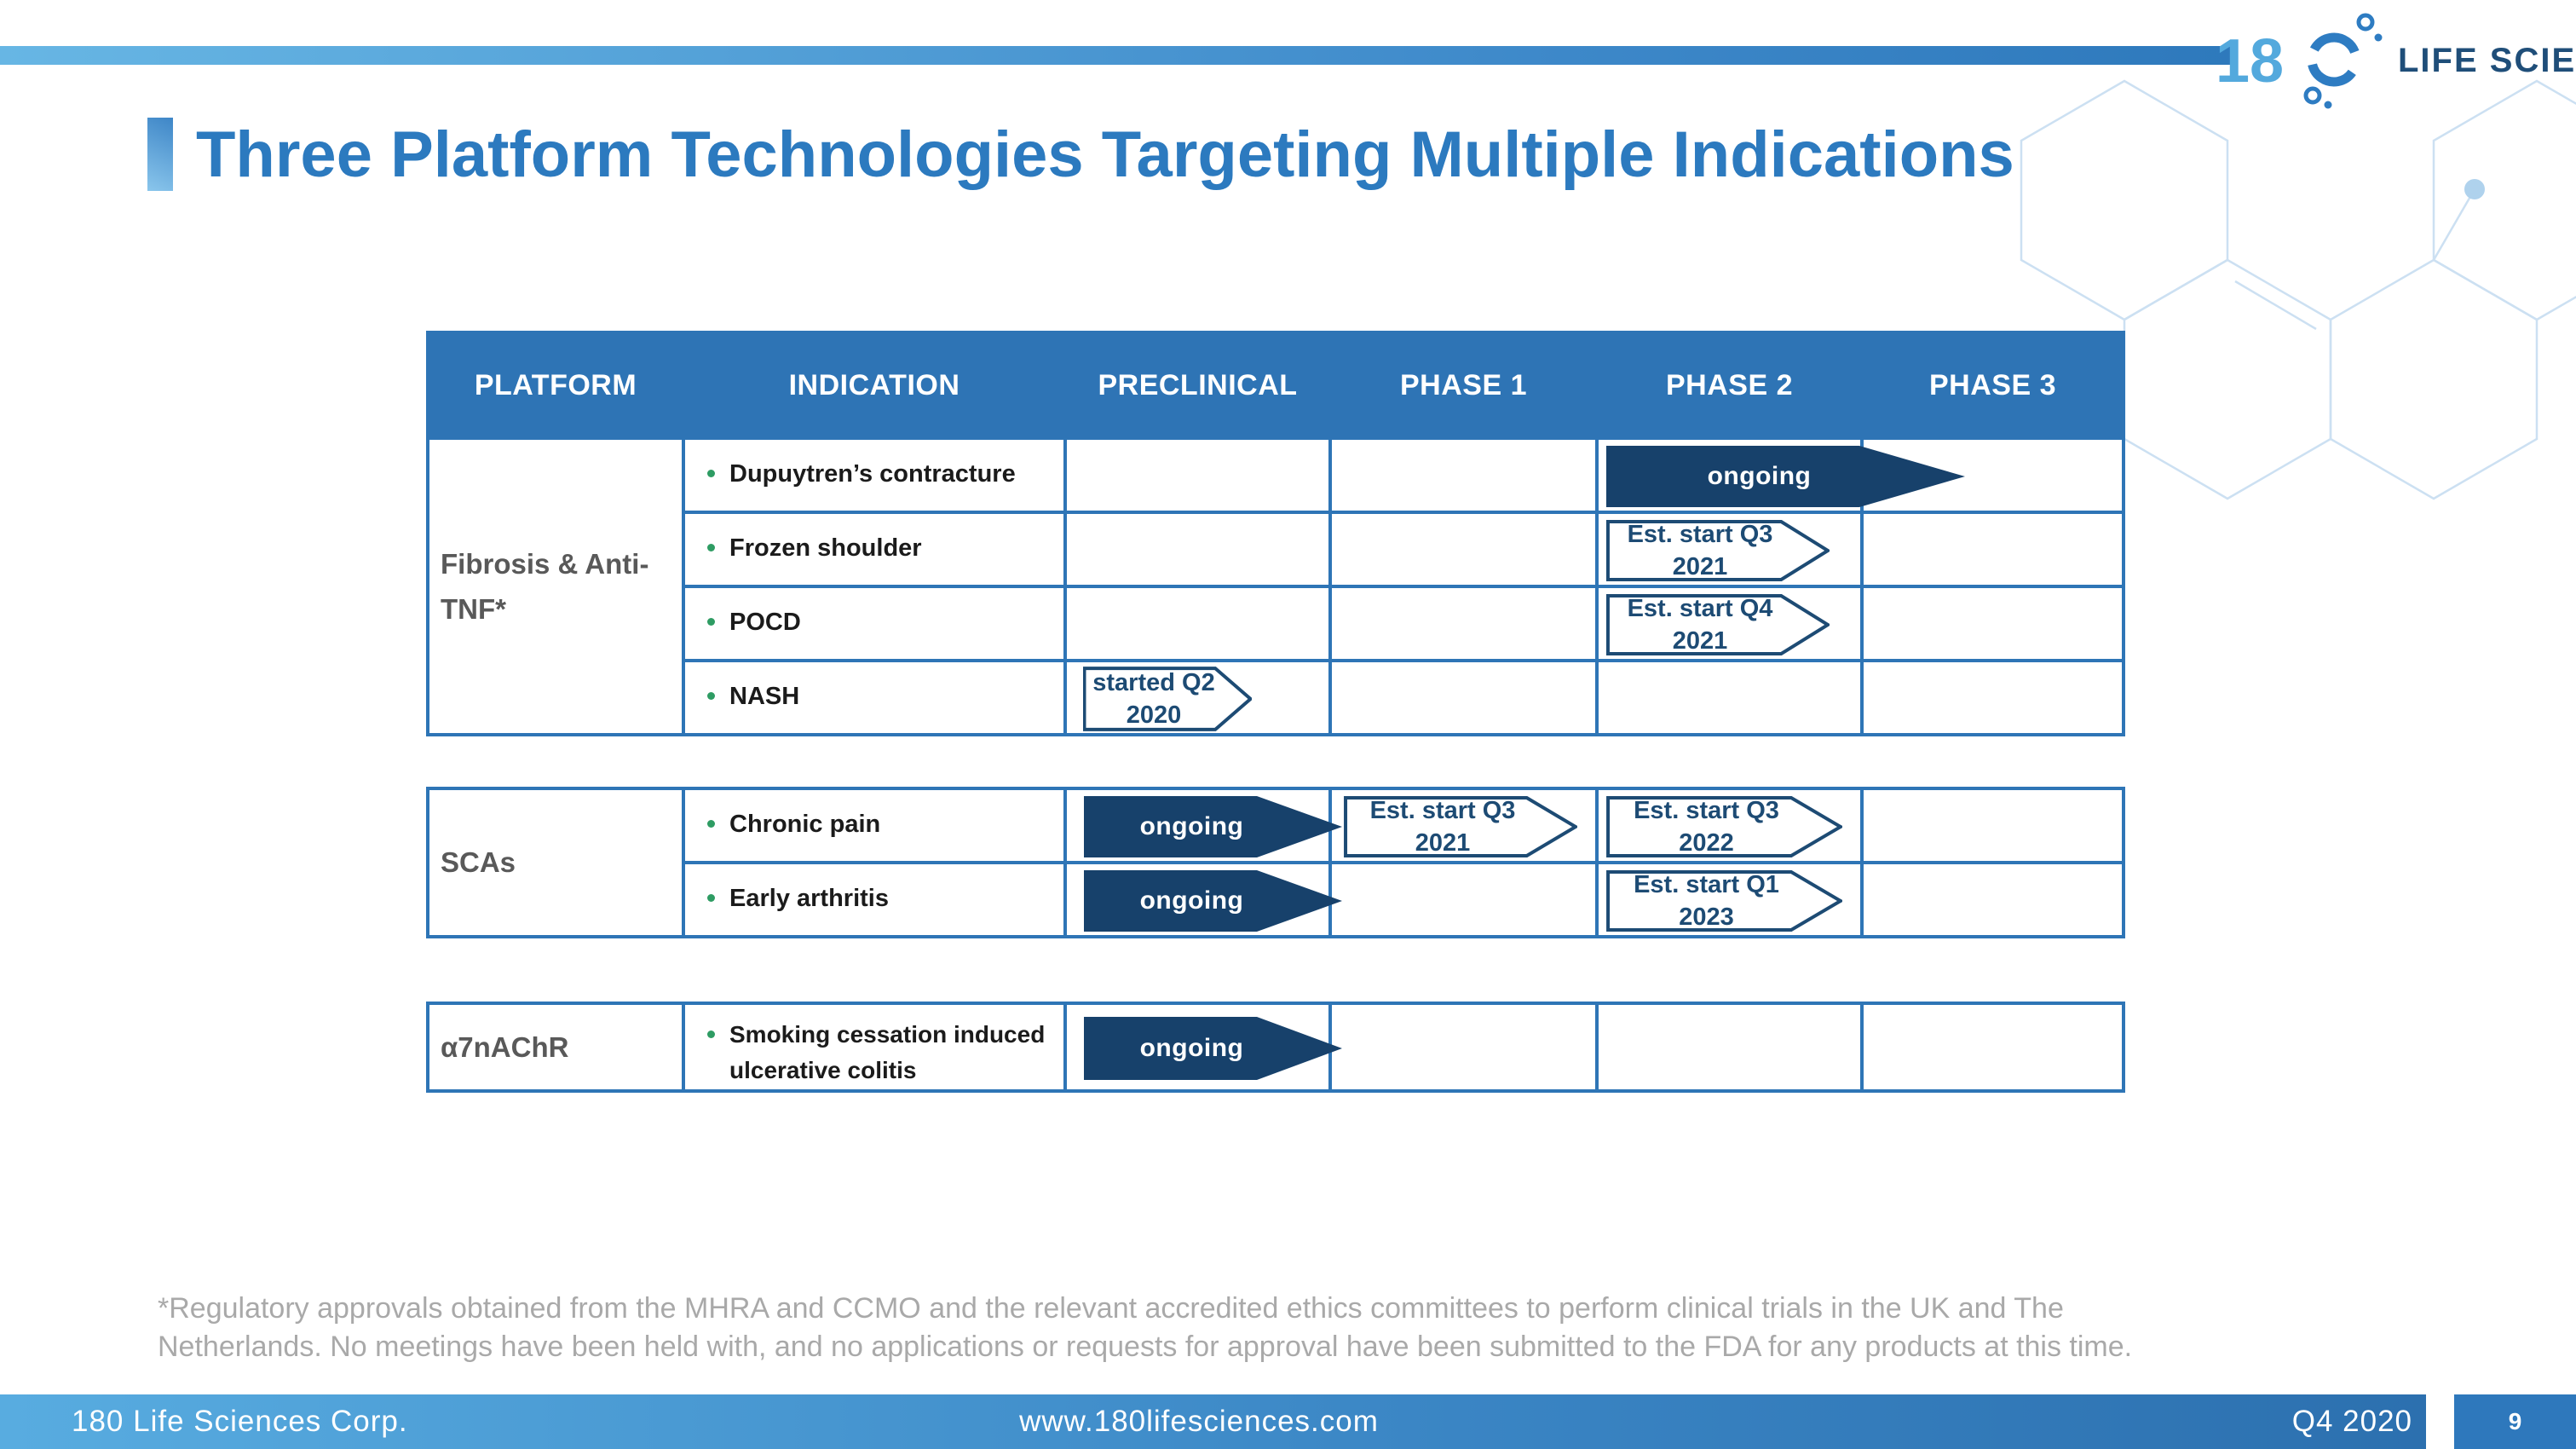  Describe the element at coordinates (2395, 61) in the screenshot. I see `company-logo: 18 LIFE SCIENCES` at that location.